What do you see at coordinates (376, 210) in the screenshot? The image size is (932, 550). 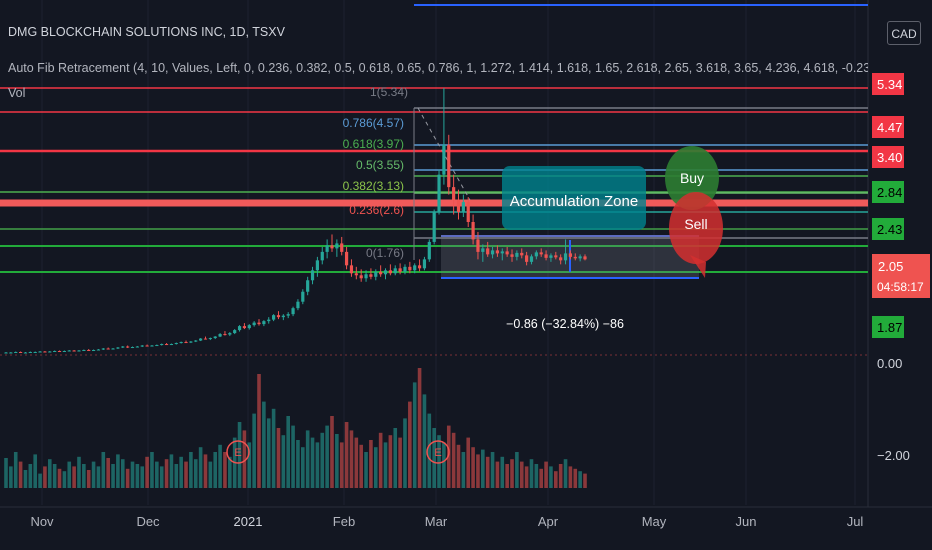 I see `fib-label: 0.236(2.6)` at bounding box center [376, 210].